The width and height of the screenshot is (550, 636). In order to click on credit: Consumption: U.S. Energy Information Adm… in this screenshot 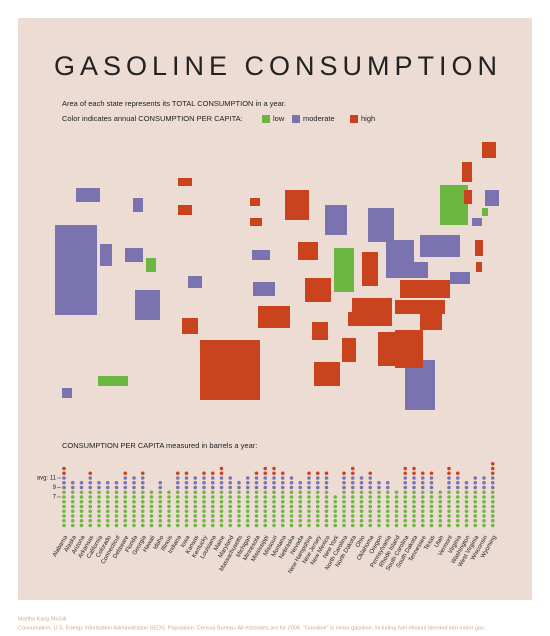, I will do `click(252, 628)`.